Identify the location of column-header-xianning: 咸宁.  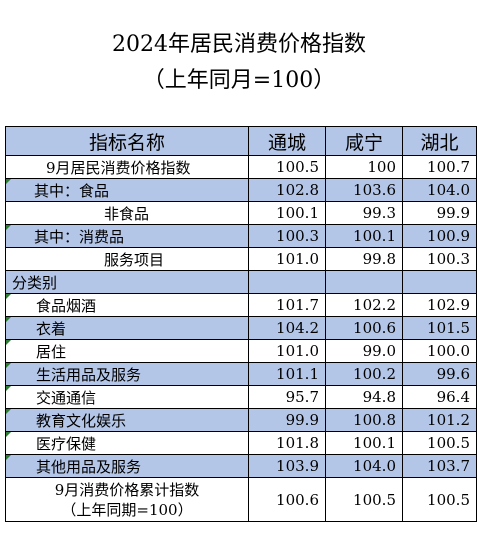
(364, 141).